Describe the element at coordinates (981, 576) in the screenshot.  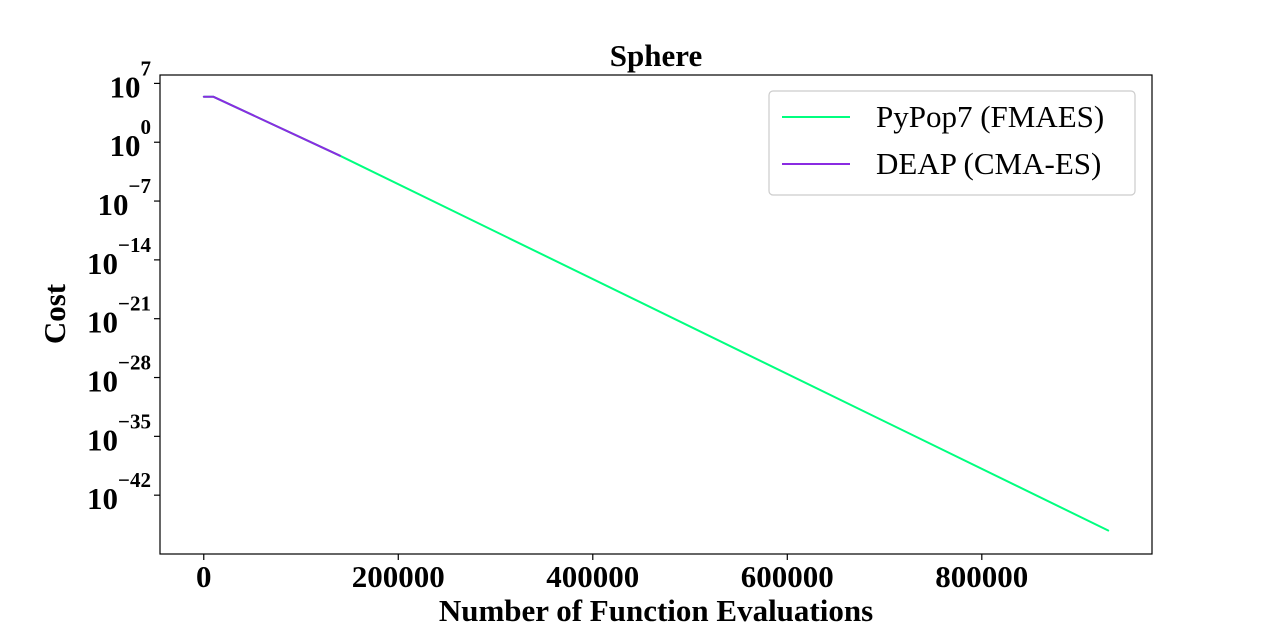
I see `x-tick-label: 800000` at that location.